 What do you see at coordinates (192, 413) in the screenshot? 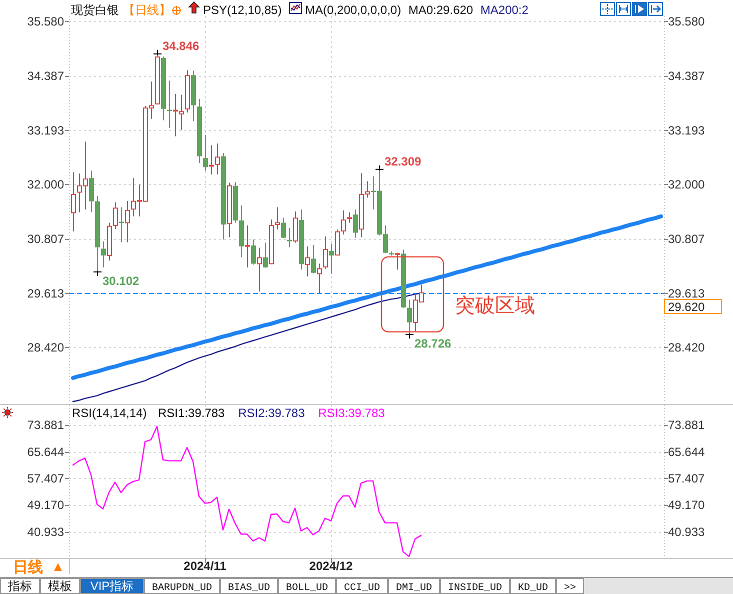
I see `legend-label: RSI1:39.783` at bounding box center [192, 413].